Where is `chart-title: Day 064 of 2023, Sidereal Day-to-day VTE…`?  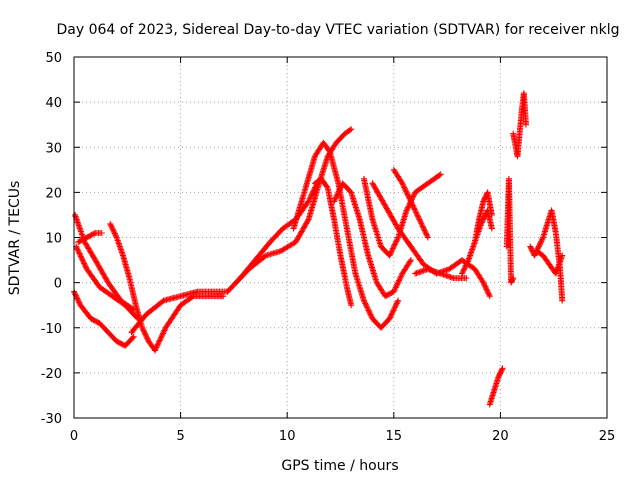 chart-title: Day 064 of 2023, Sidereal Day-to-day VTE… is located at coordinates (338, 30).